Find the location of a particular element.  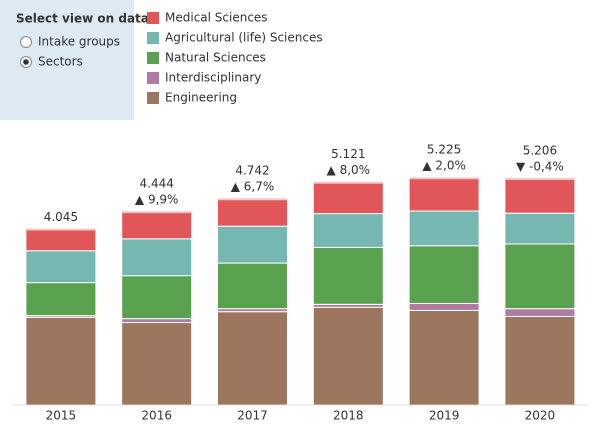

total-label: 5.206 is located at coordinates (540, 151).